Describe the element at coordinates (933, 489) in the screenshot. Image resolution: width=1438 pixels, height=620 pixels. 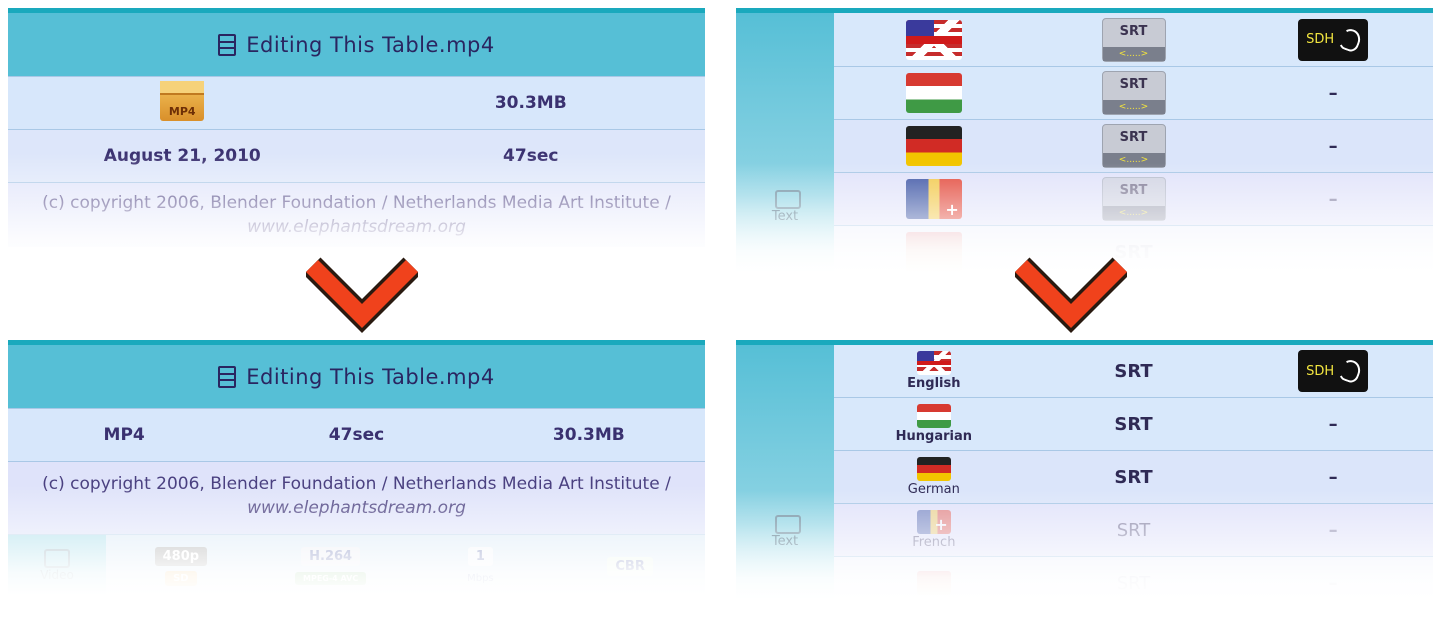
I see `language-label: German` at that location.